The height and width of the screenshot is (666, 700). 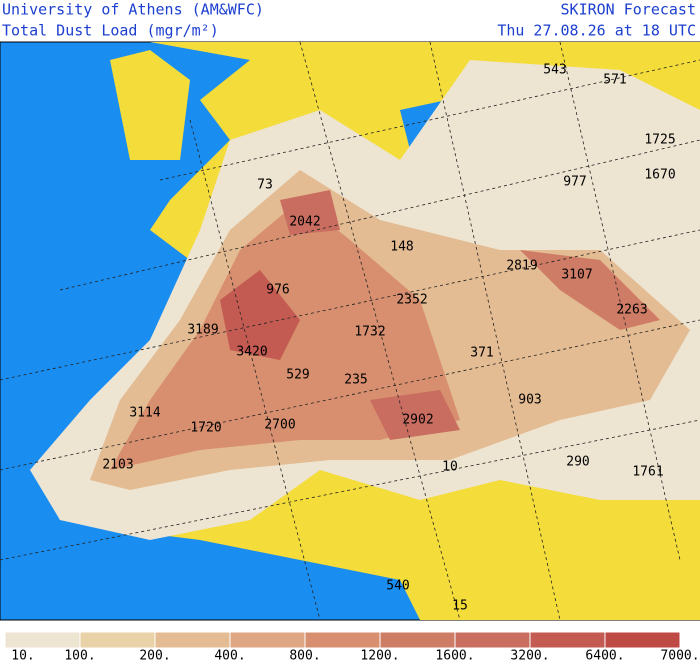 I want to click on valid-time: Thu 27.08.26 at 18 UTC, so click(x=596, y=31).